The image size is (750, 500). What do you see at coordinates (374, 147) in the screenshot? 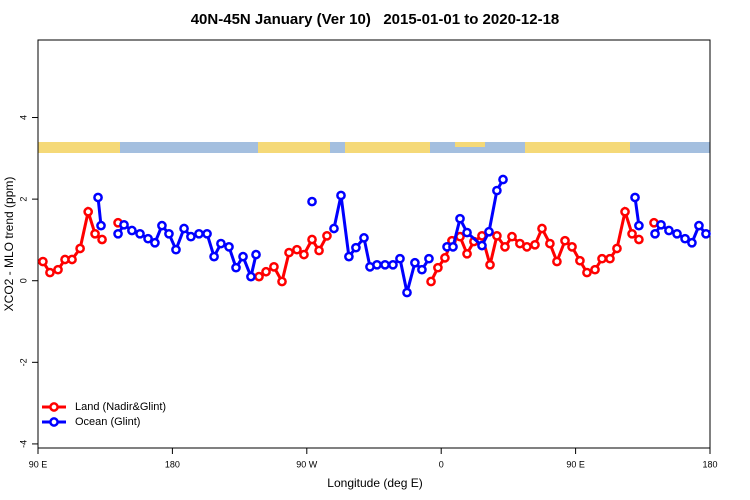
I see `map-strip` at bounding box center [374, 147].